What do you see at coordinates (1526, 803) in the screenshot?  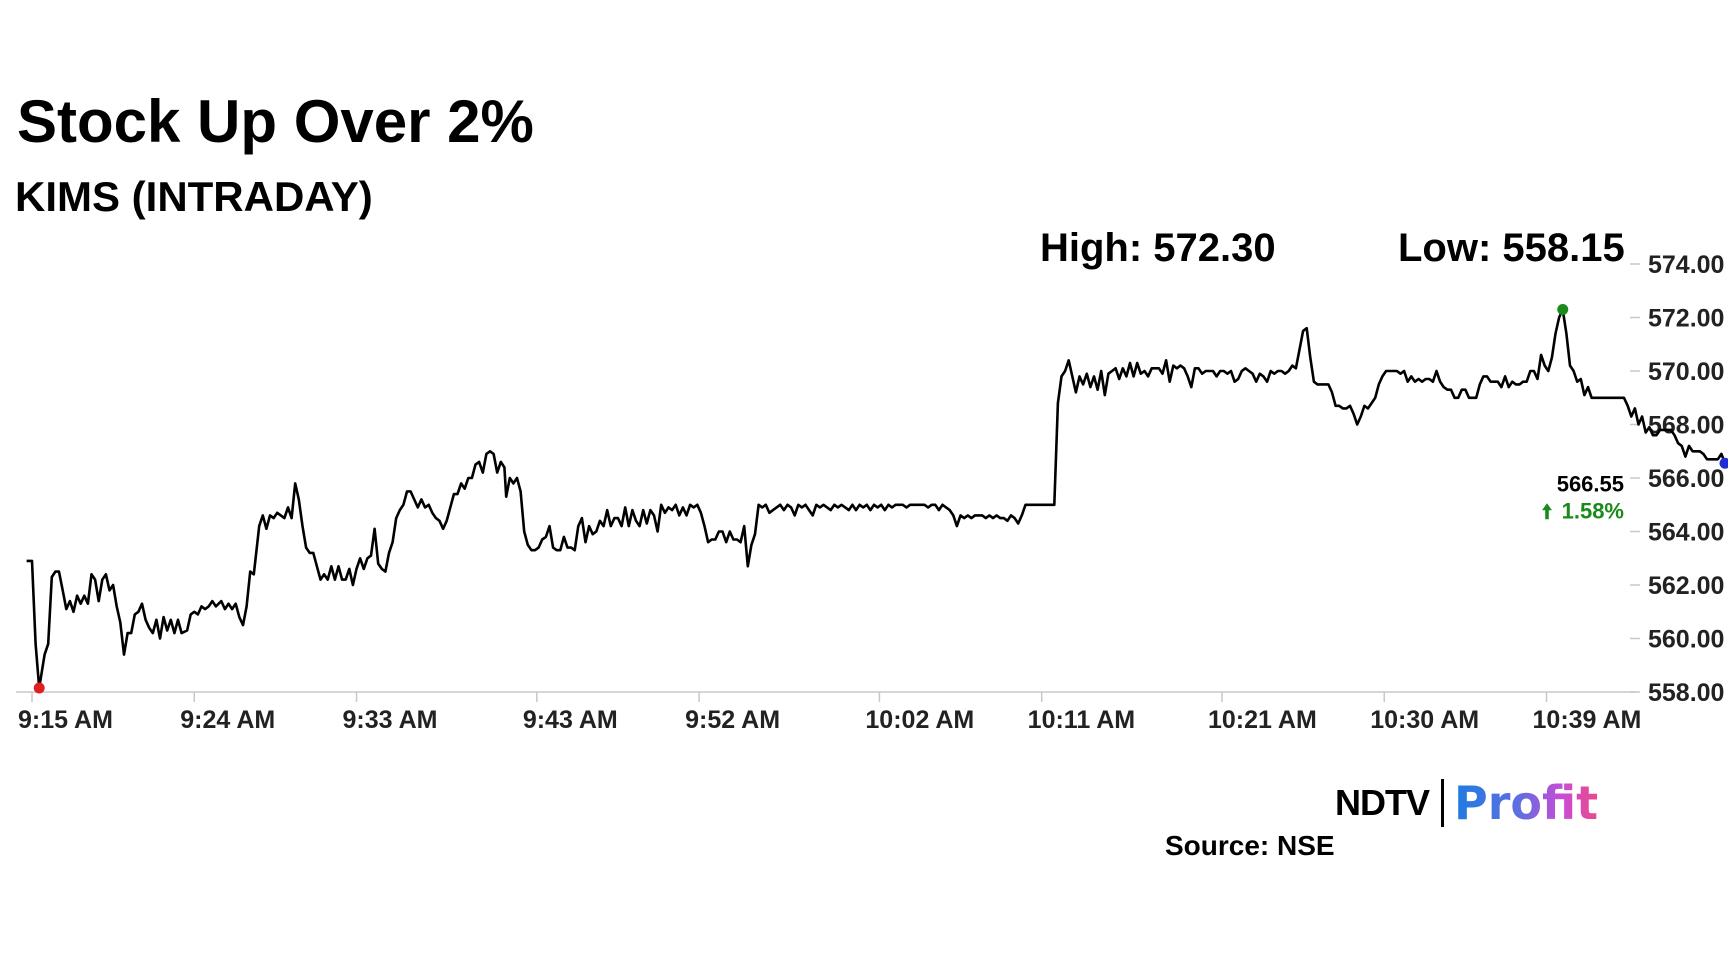 I see `brand-profit-text: Profit` at bounding box center [1526, 803].